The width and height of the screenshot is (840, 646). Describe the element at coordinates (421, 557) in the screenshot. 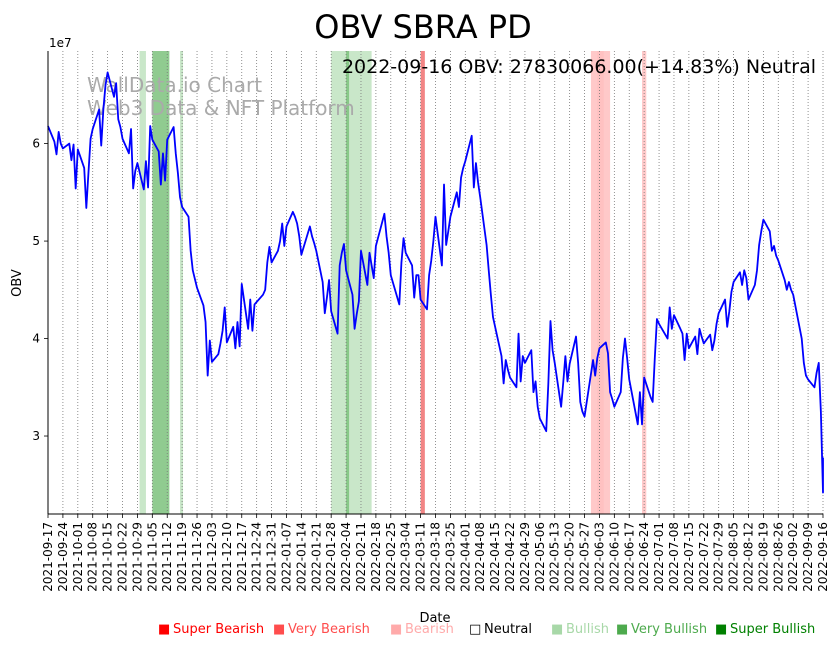

I see `x-tick-label: 2022-03-11` at that location.